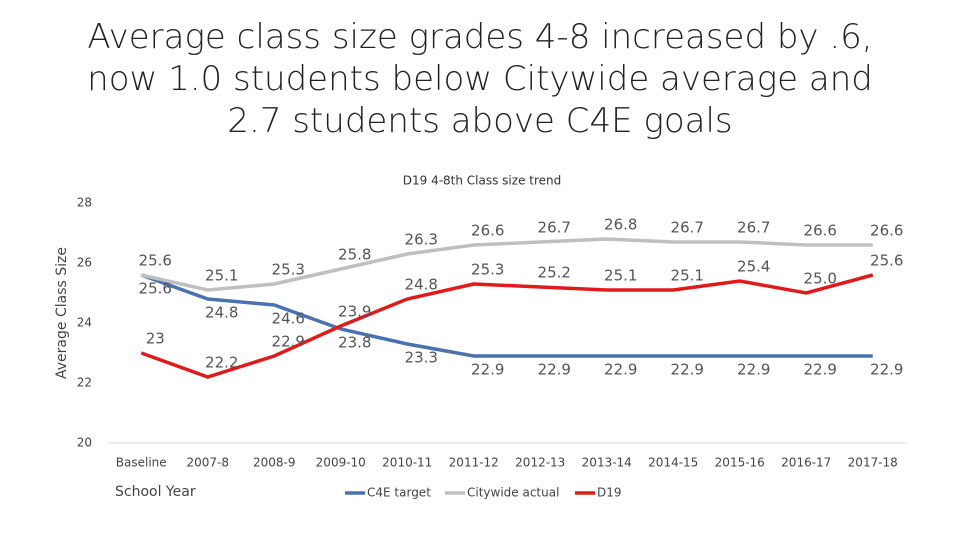  I want to click on x-tick-label: 2016-17, so click(806, 463).